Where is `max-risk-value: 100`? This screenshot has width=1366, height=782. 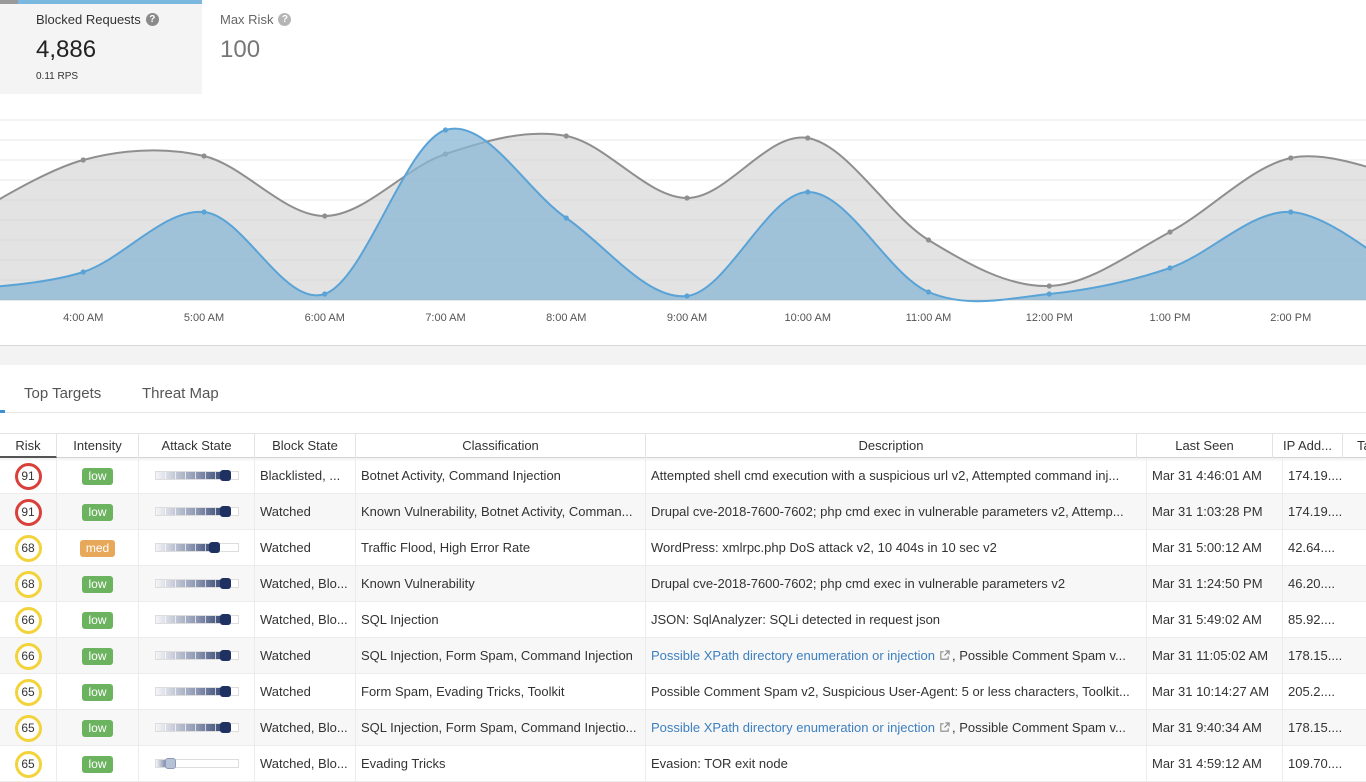 max-risk-value: 100 is located at coordinates (240, 49).